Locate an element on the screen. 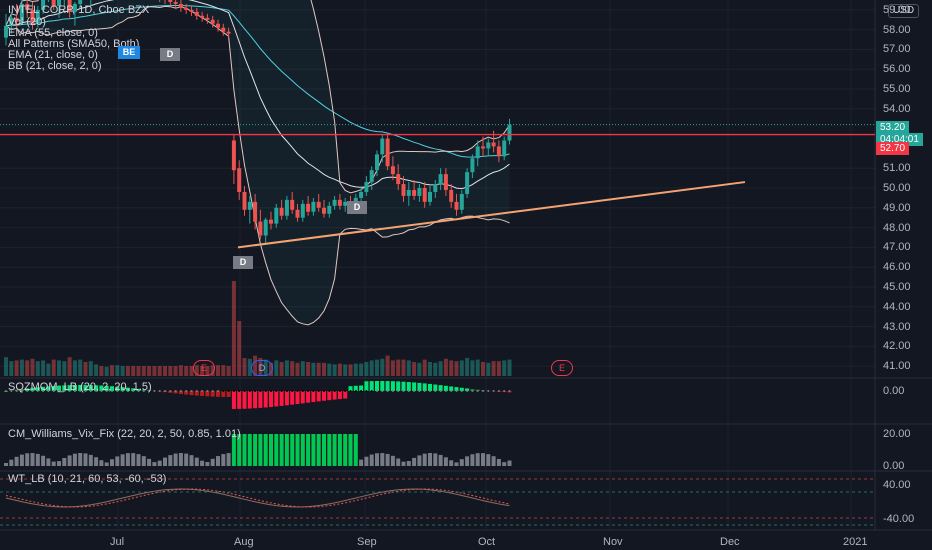 The height and width of the screenshot is (550, 932). legend-ema21: EMA (21, close, 0) is located at coordinates (53, 55).